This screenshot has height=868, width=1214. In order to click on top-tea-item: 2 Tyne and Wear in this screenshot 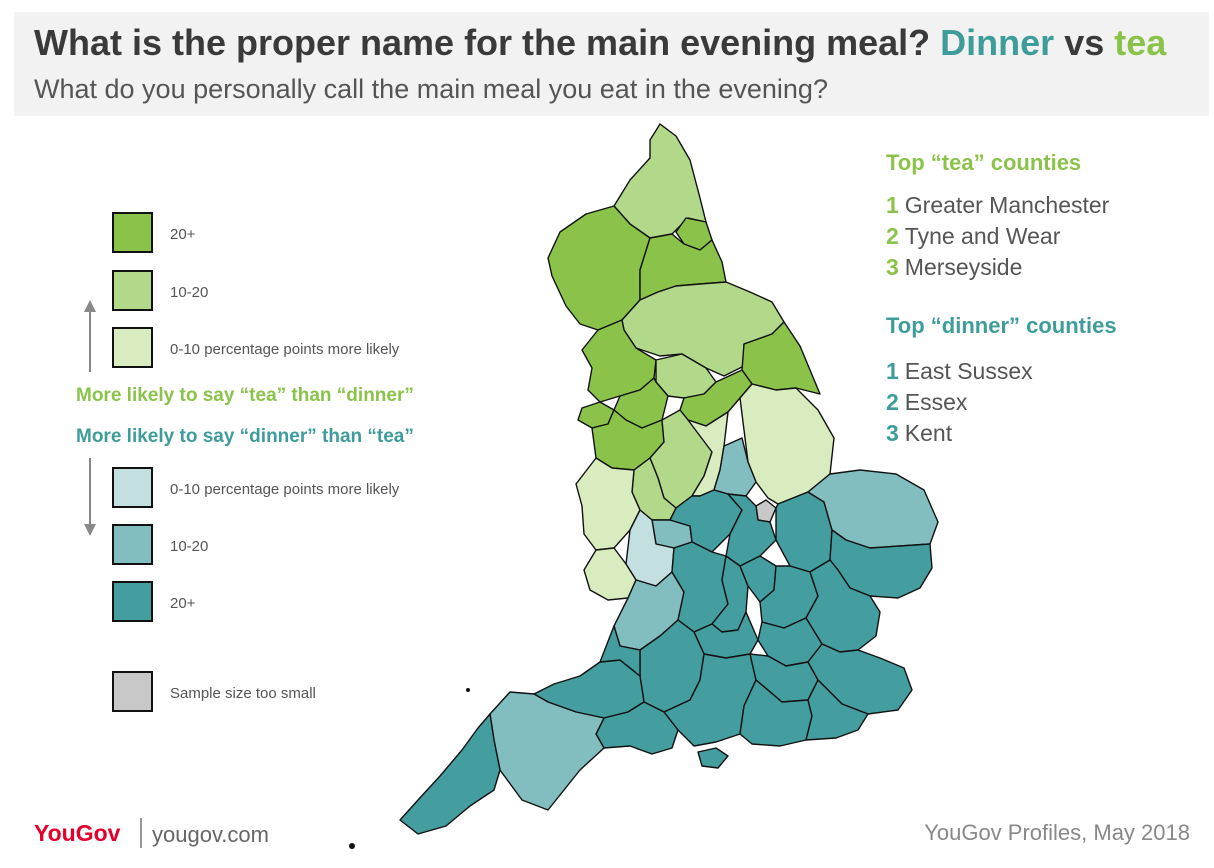, I will do `click(973, 236)`.